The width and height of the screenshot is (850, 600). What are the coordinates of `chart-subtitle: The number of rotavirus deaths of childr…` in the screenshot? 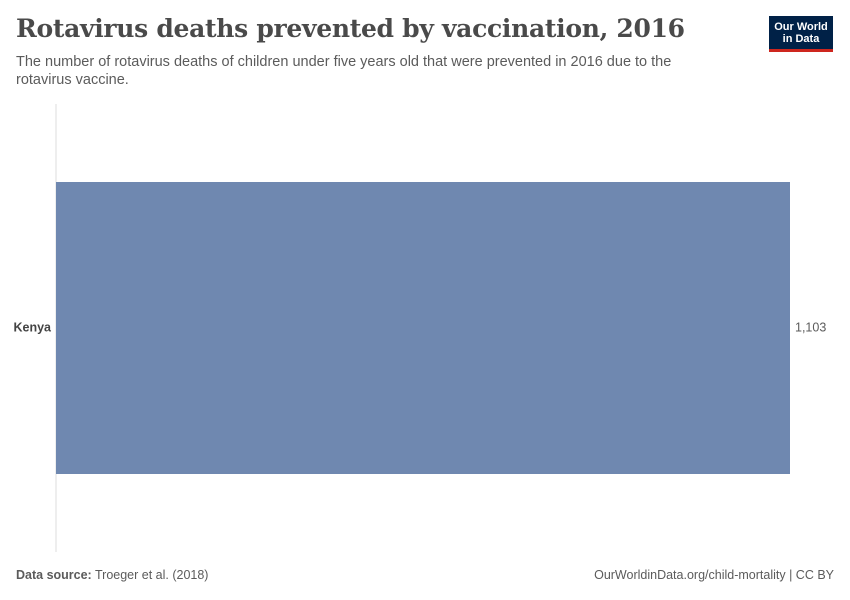 It's located at (344, 71).